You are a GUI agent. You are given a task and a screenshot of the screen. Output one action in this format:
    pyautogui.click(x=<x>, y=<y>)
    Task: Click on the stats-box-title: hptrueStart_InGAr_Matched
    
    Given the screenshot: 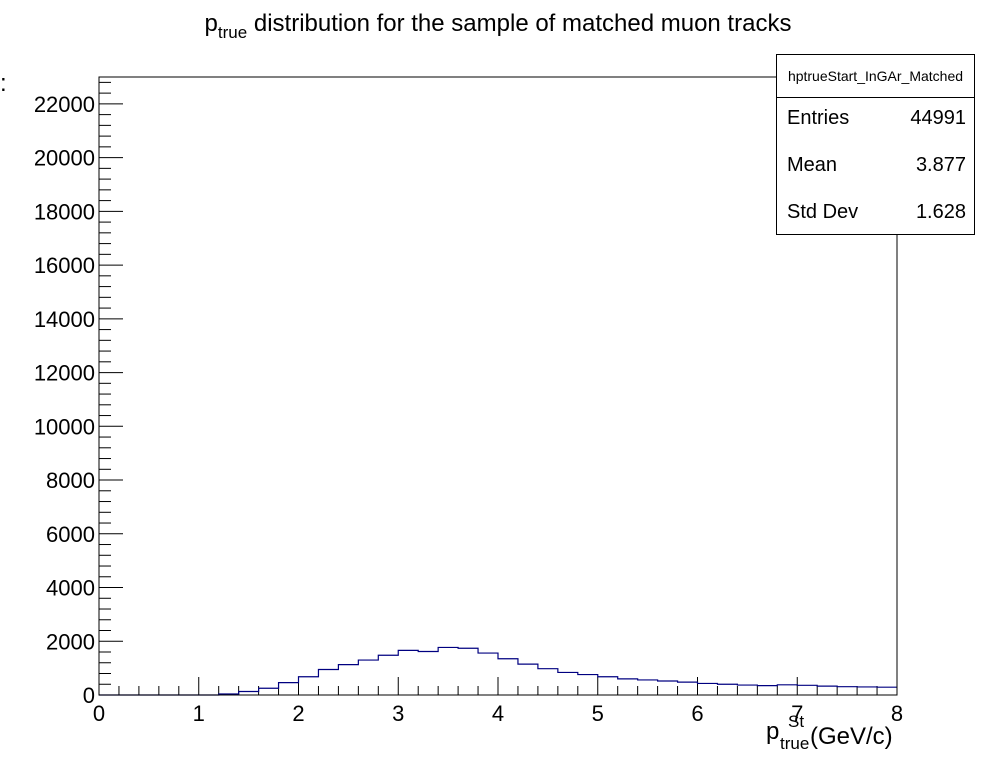 What is the action you would take?
    pyautogui.click(x=875, y=76)
    